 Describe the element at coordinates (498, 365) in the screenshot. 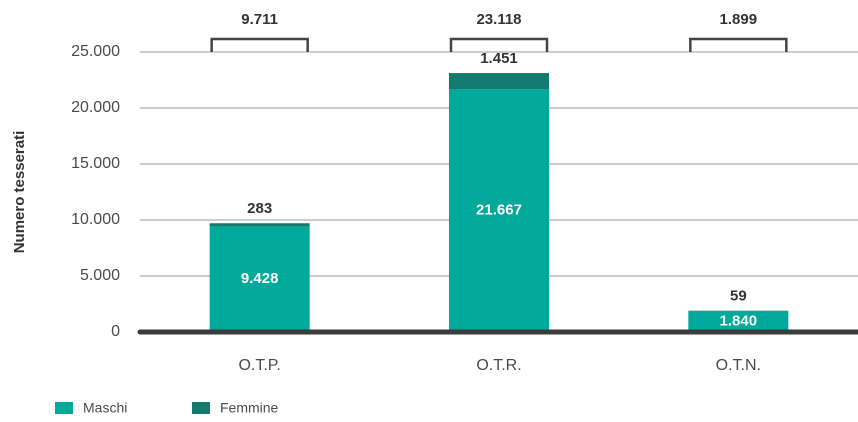

I see `x-tick-label: O.T.R.` at that location.